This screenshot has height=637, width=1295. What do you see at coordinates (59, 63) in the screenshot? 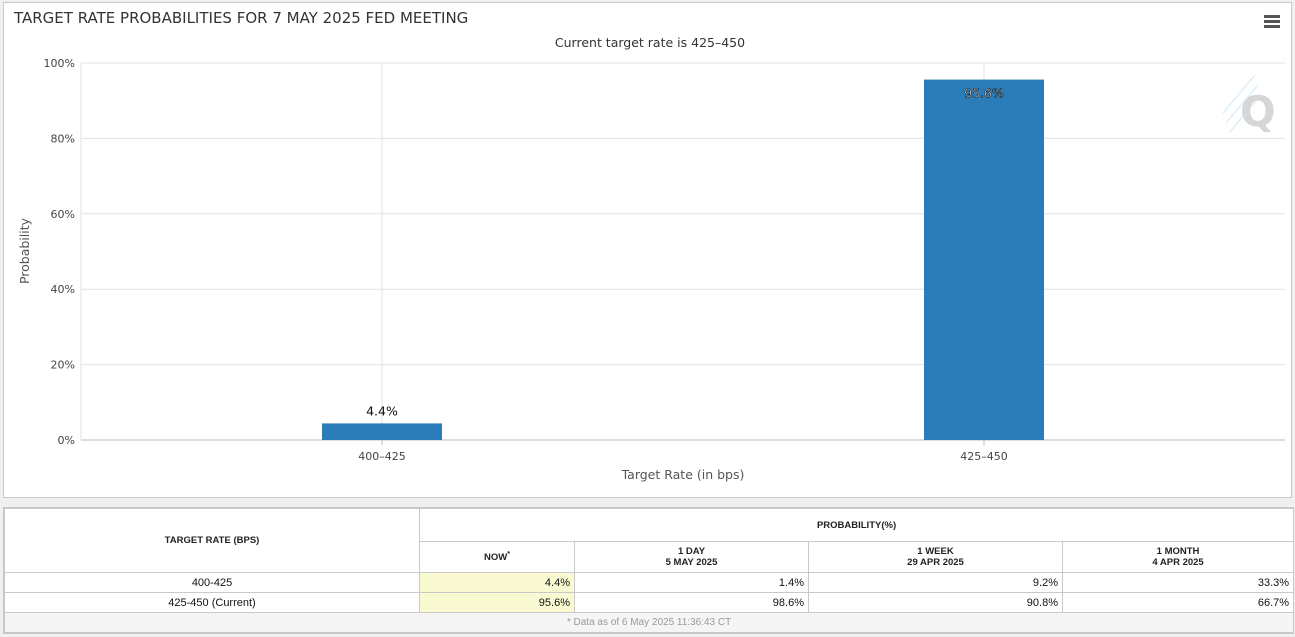
I see `y-tick-label: 100%` at bounding box center [59, 63].